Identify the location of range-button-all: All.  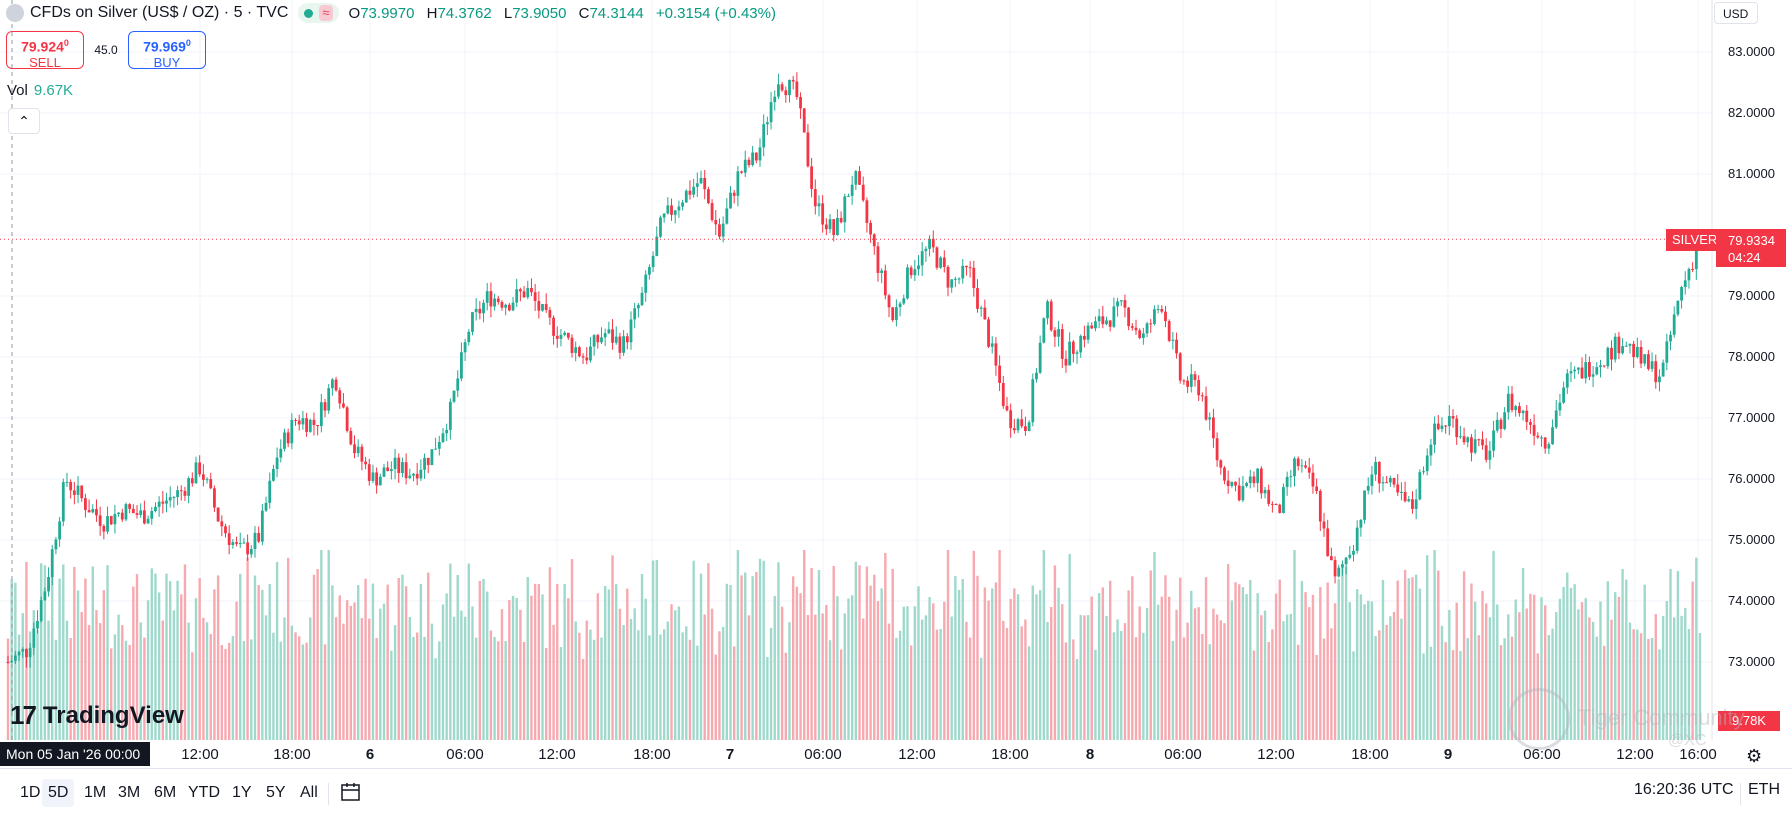
(309, 792).